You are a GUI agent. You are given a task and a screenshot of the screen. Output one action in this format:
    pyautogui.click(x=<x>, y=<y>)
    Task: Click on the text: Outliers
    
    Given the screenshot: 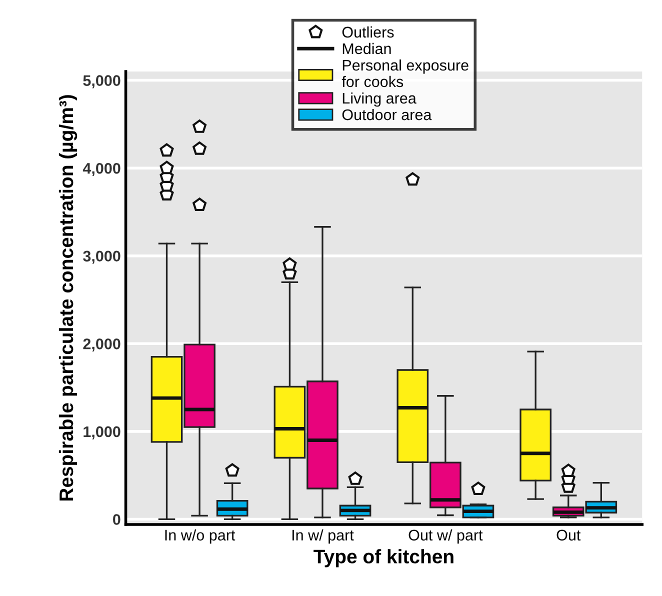 What is the action you would take?
    pyautogui.click(x=368, y=32)
    